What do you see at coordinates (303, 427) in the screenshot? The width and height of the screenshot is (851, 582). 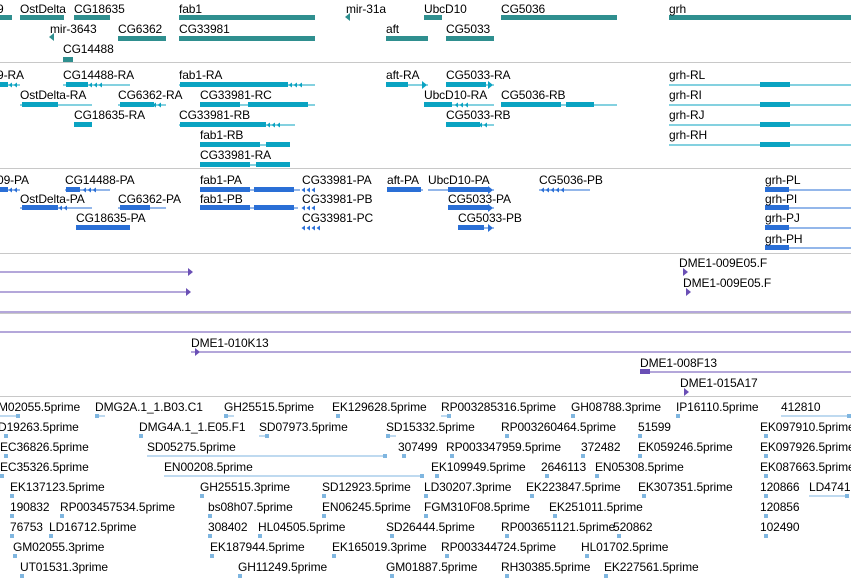 I see `est-label: SD07973.5prime` at bounding box center [303, 427].